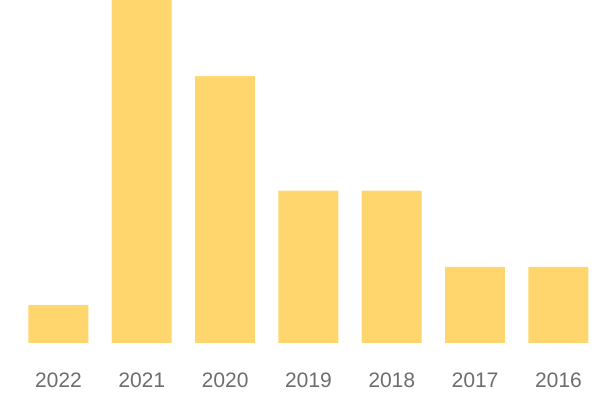  What do you see at coordinates (142, 380) in the screenshot?
I see `x-tick-label: 2021` at bounding box center [142, 380].